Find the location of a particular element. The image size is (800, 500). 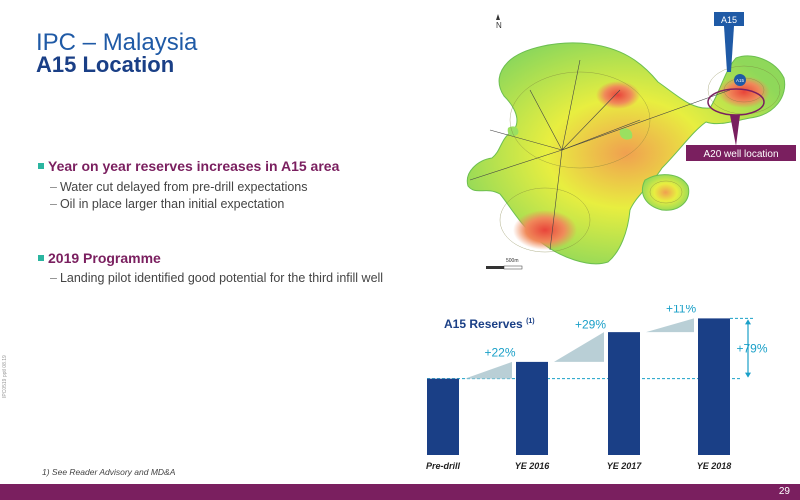

bullet-heading: 2019 Programme is located at coordinates (104, 258).